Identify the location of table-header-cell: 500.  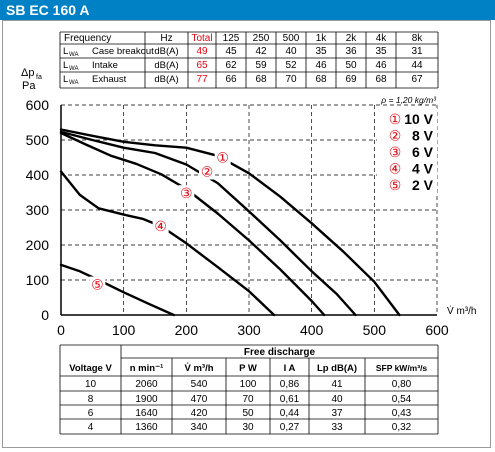
(291, 38).